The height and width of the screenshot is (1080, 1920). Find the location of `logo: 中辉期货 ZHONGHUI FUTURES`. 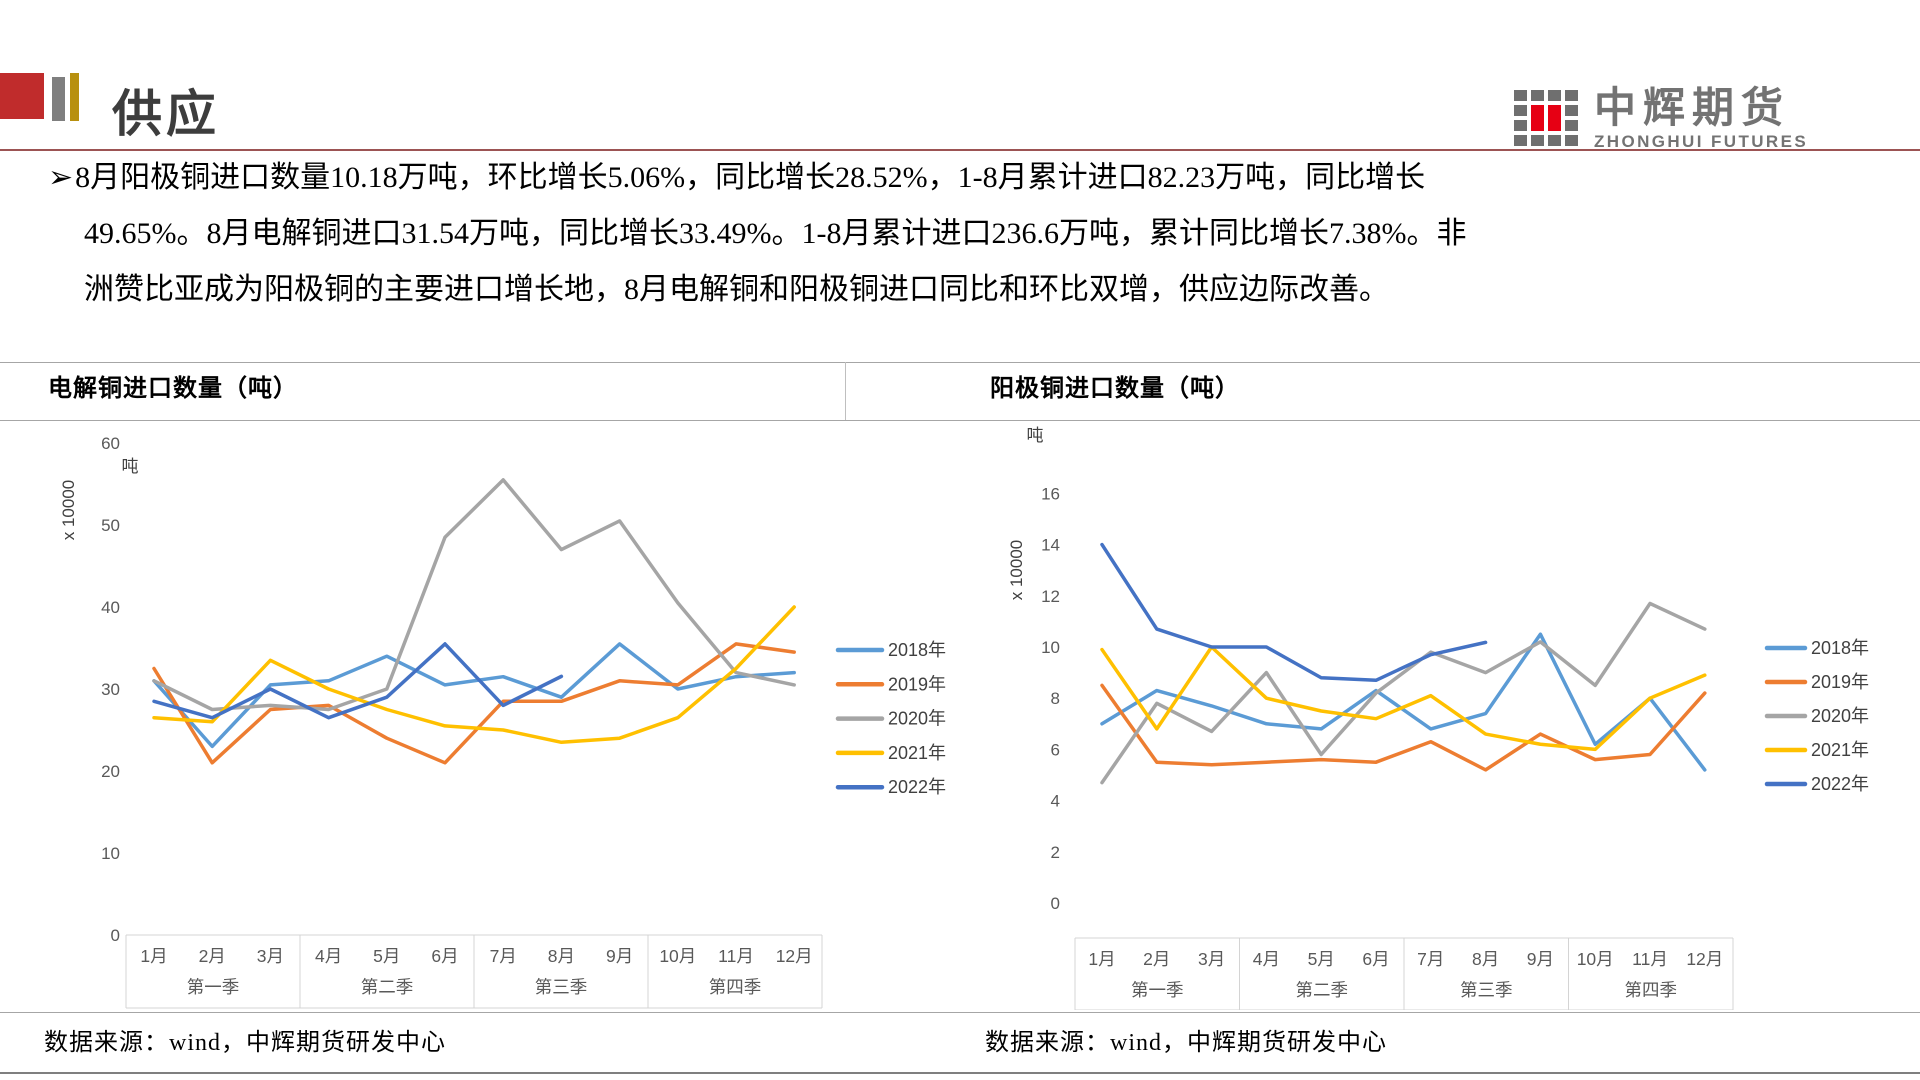

logo: 中辉期货 ZHONGHUI FUTURES is located at coordinates (1661, 119).